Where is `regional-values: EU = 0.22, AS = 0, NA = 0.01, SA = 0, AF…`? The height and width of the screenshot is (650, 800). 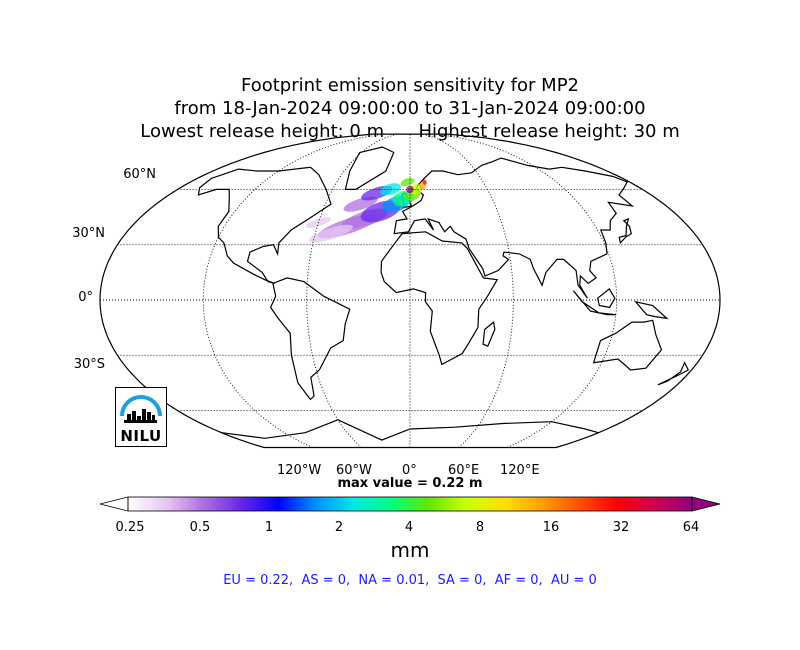 regional-values: EU = 0.22, AS = 0, NA = 0.01, SA = 0, AF… is located at coordinates (410, 580).